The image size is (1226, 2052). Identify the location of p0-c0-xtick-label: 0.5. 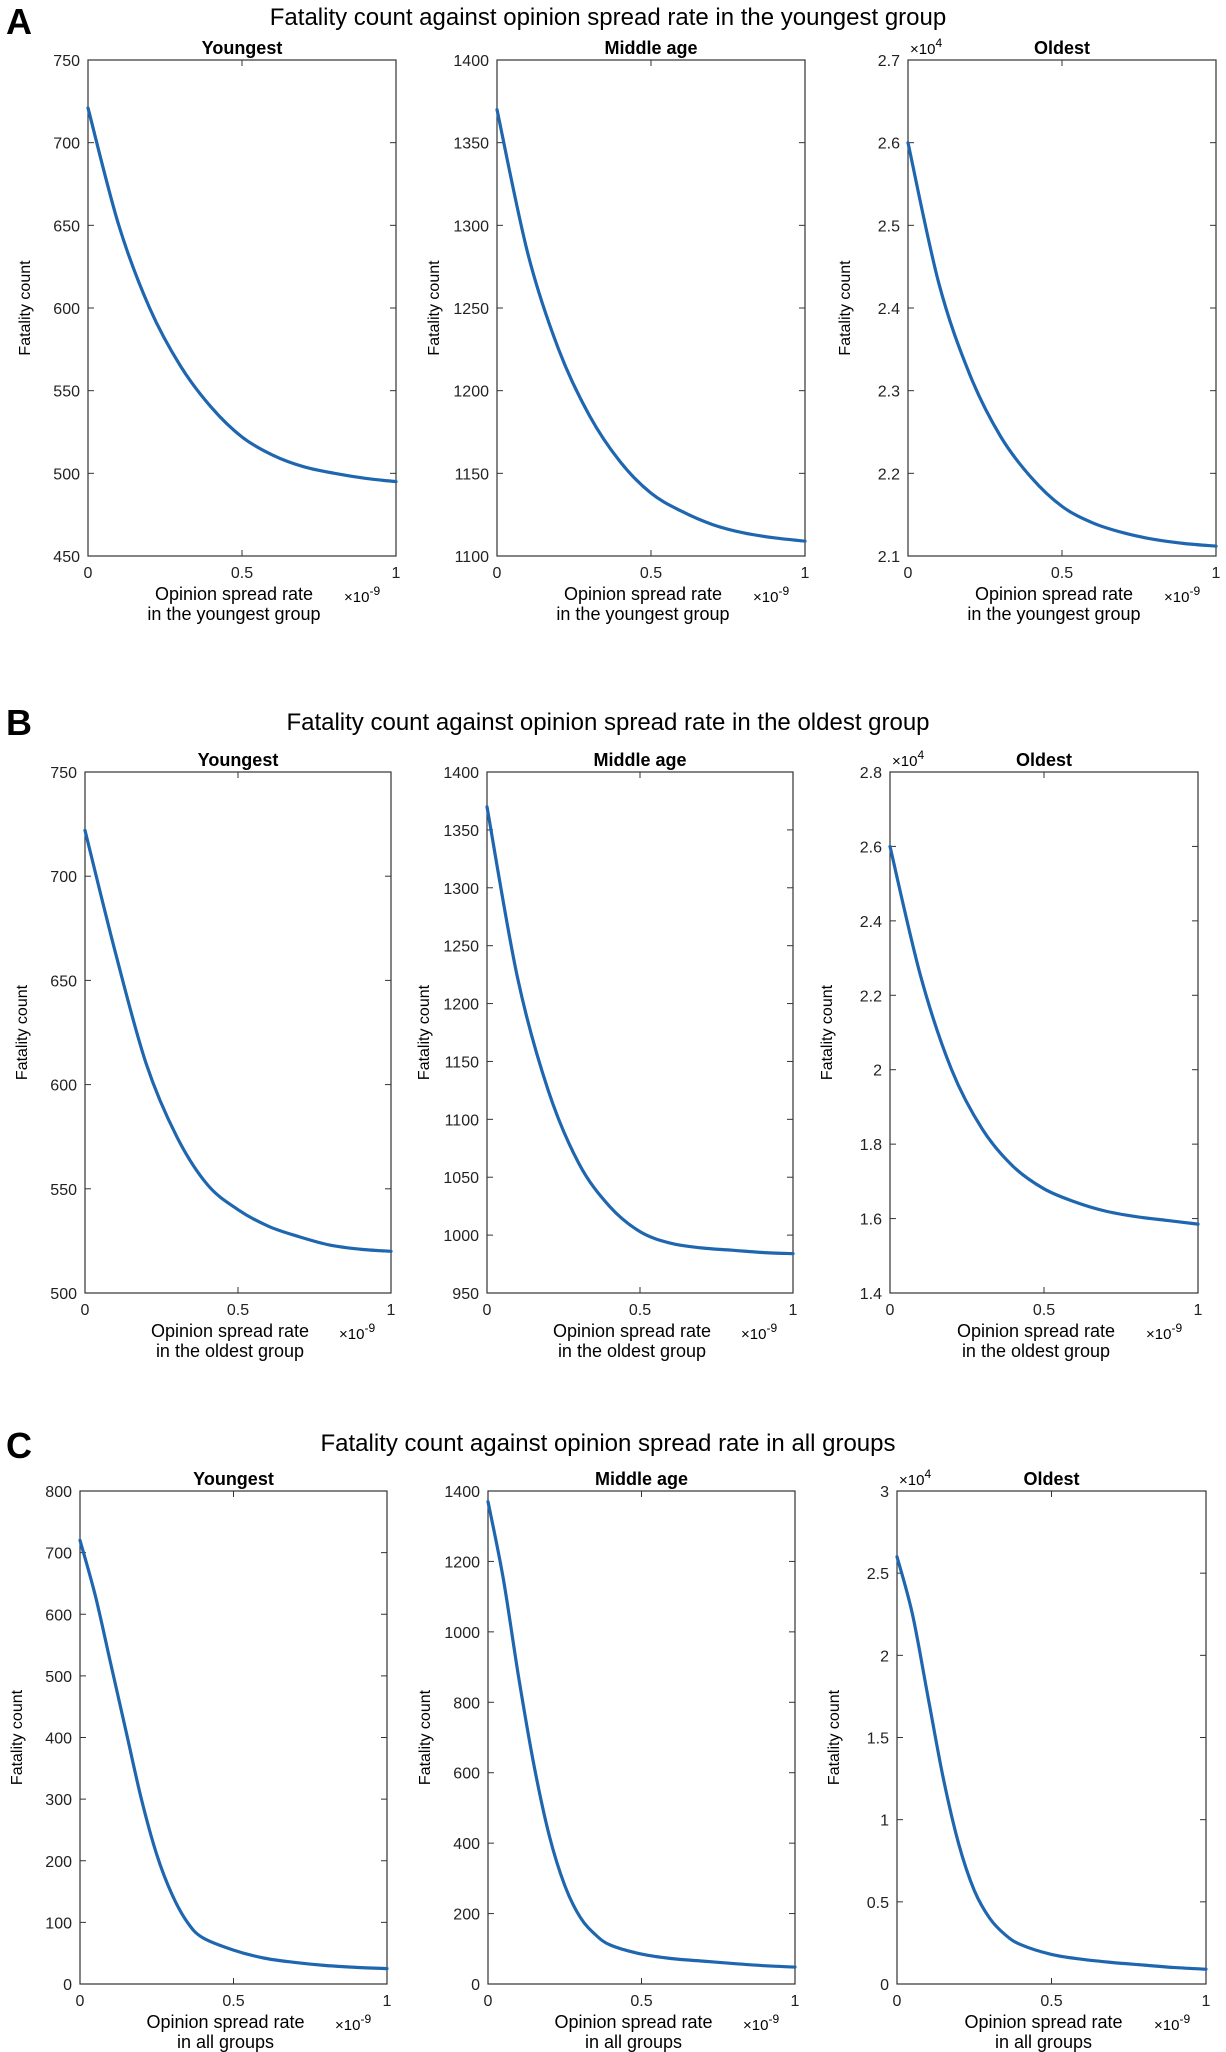
(242, 573).